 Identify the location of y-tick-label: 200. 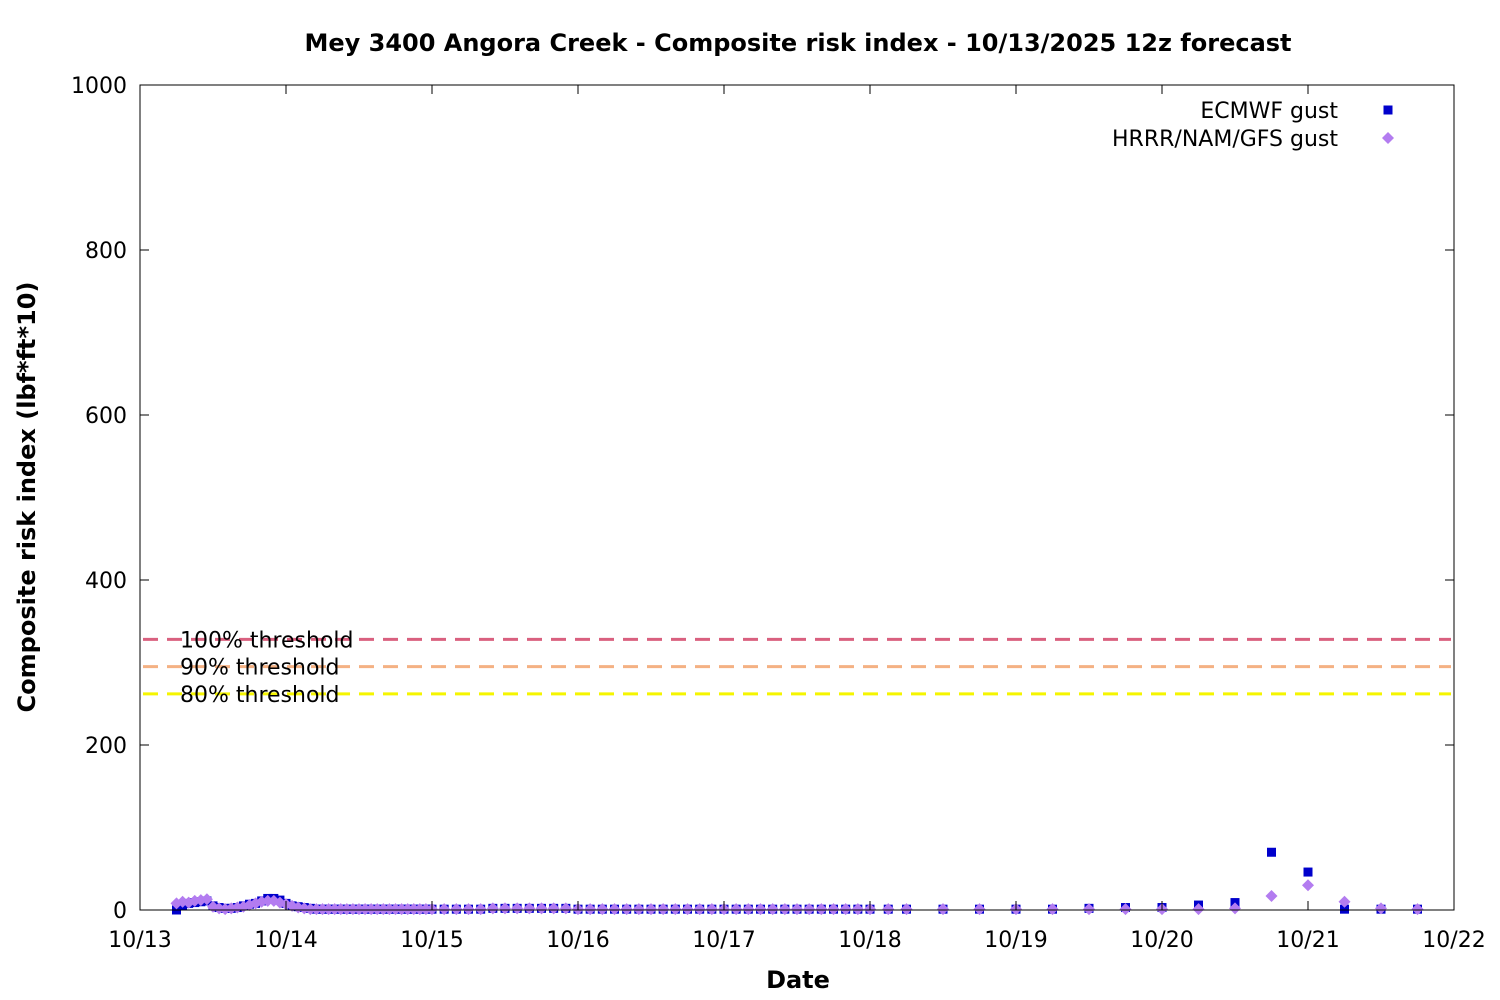
(106, 746).